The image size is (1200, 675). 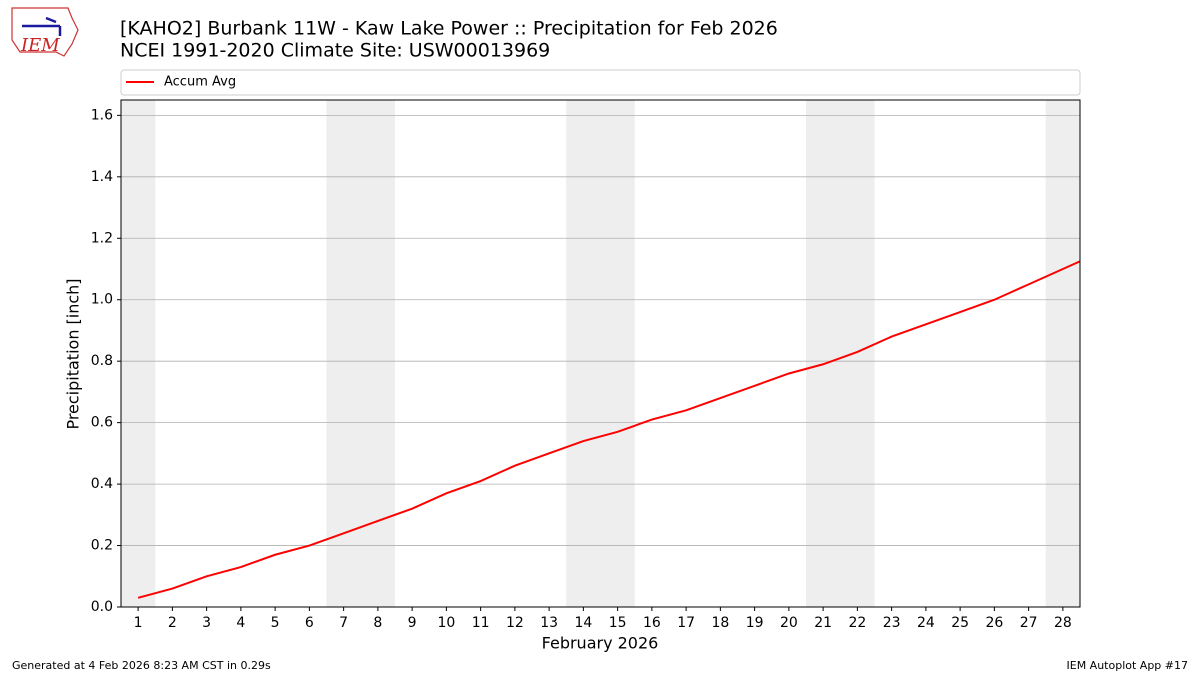 What do you see at coordinates (857, 623) in the screenshot?
I see `x-tick-label: 22` at bounding box center [857, 623].